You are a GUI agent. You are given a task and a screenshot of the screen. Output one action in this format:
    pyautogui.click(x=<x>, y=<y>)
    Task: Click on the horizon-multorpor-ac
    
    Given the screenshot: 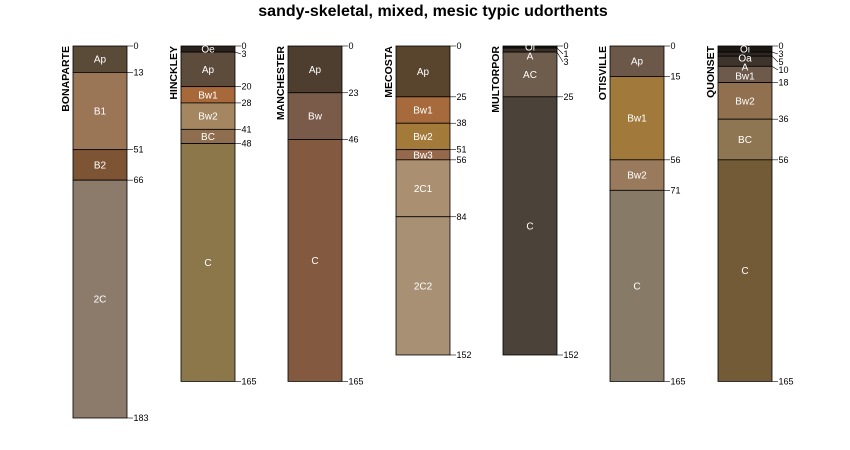 What is the action you would take?
    pyautogui.click(x=530, y=74)
    